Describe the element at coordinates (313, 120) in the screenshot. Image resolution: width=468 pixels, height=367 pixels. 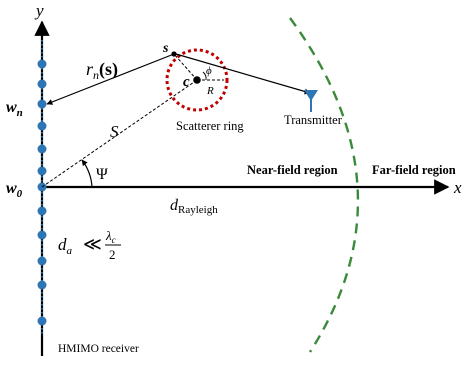
I see `transmitter-label: Transmitter` at that location.